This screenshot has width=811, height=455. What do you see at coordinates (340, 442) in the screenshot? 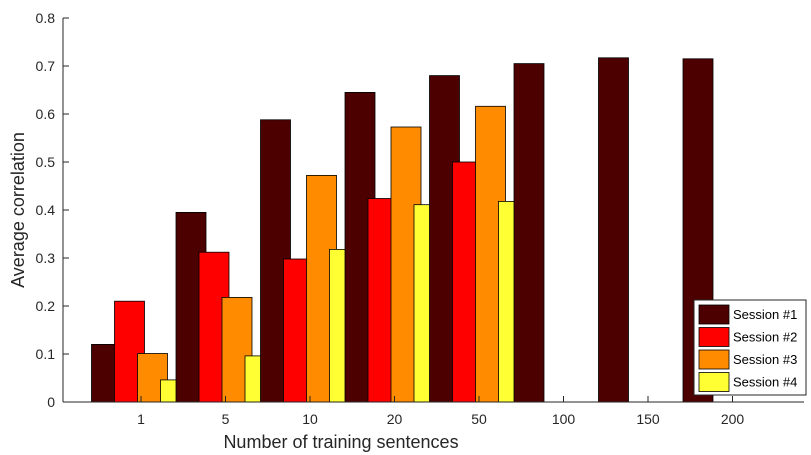
I see `x-axis-label: Number of training sentences` at bounding box center [340, 442].